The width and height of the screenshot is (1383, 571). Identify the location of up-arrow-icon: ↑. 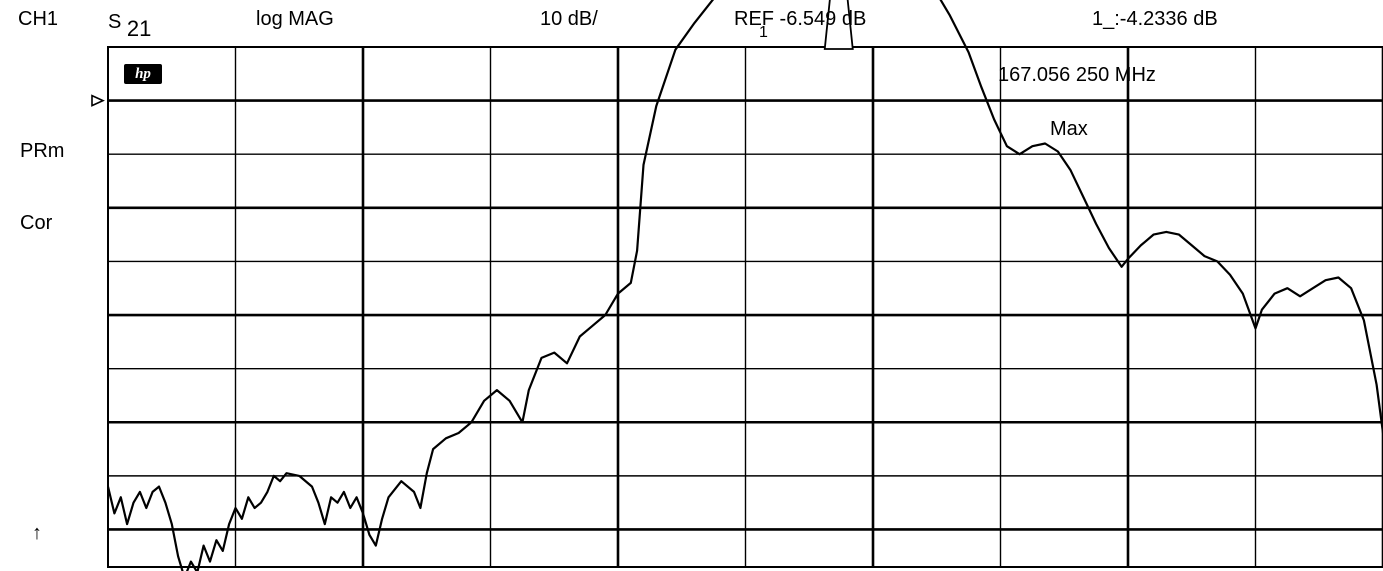
(37, 533).